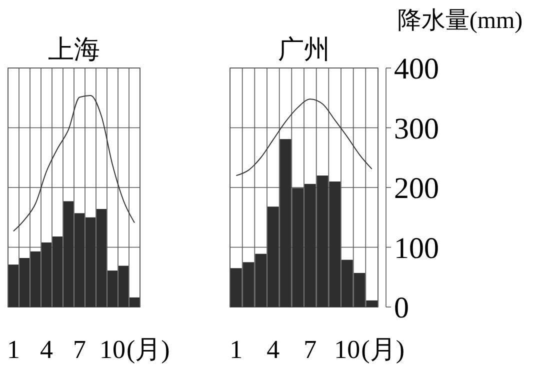  Describe the element at coordinates (401, 308) in the screenshot. I see `y-tick-label: 0` at that location.